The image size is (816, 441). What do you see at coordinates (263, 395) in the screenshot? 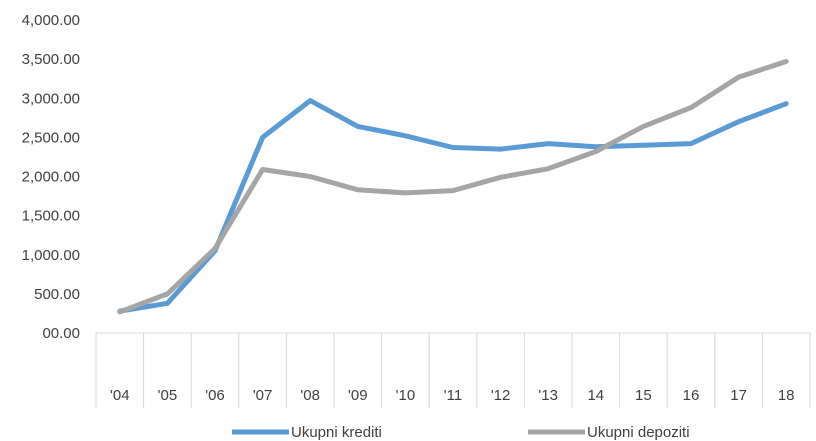
I see `x-tick-label: '07` at bounding box center [263, 395].